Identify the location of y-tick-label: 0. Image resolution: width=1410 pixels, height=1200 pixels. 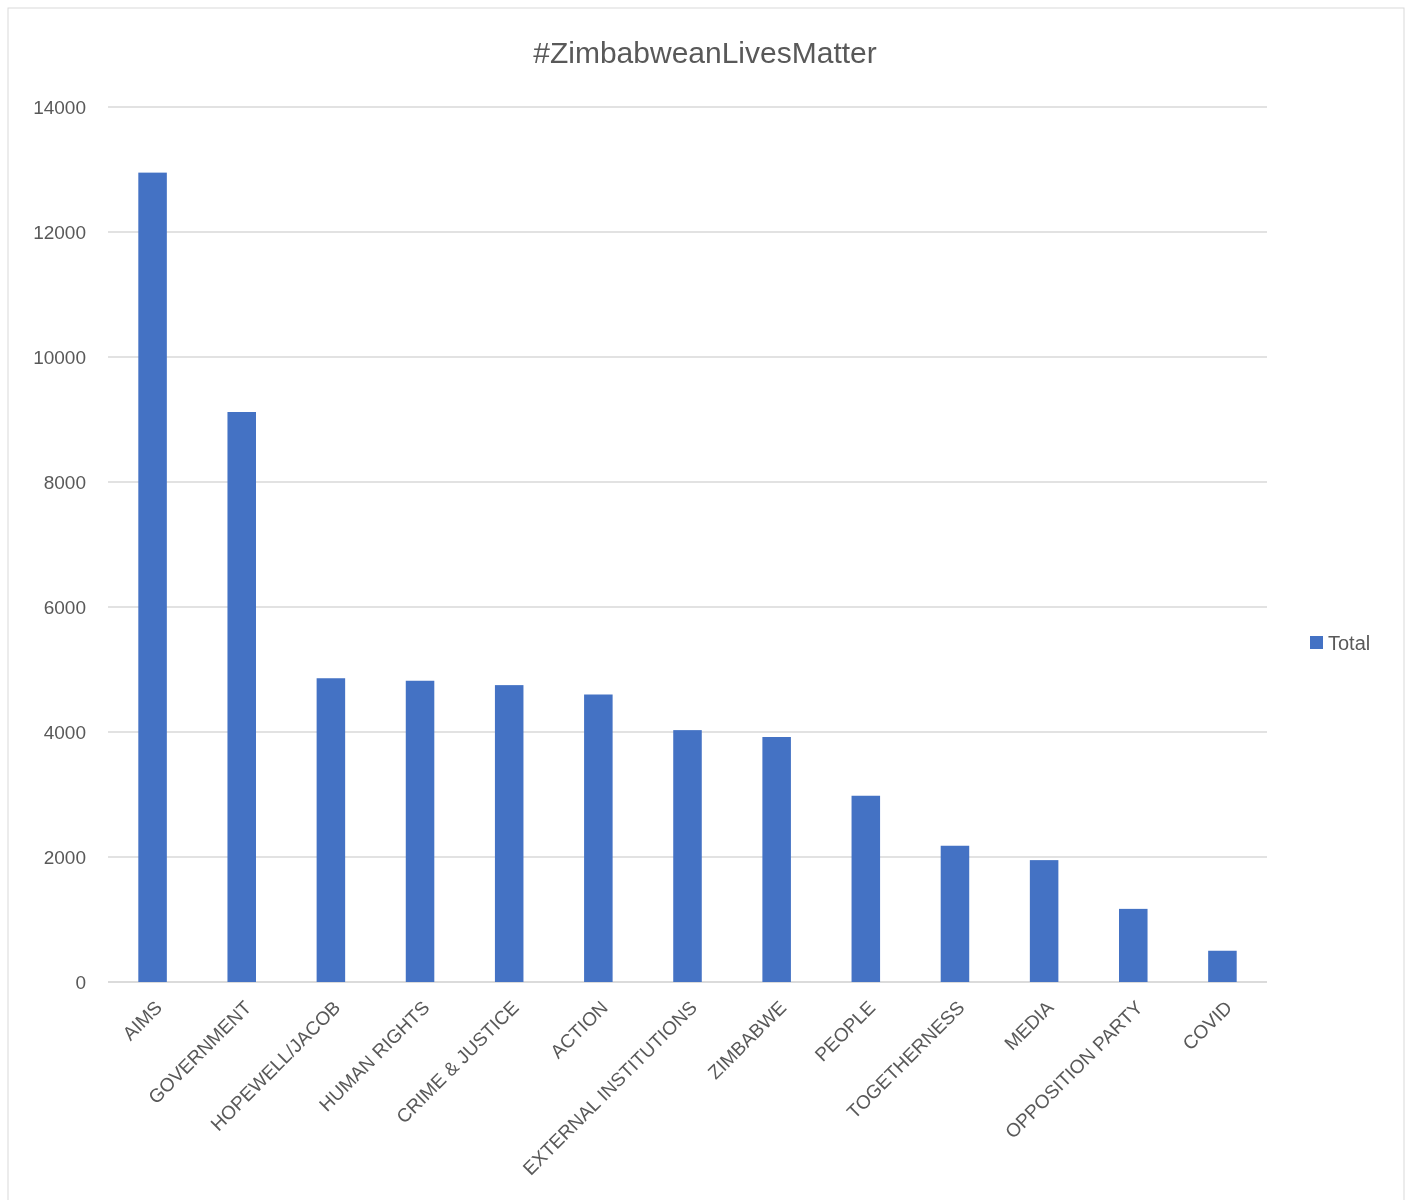
(80, 982).